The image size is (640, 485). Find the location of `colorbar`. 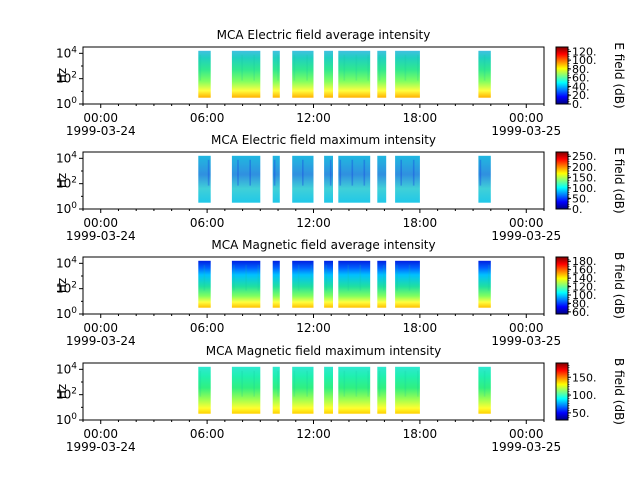

colorbar is located at coordinates (562, 180).